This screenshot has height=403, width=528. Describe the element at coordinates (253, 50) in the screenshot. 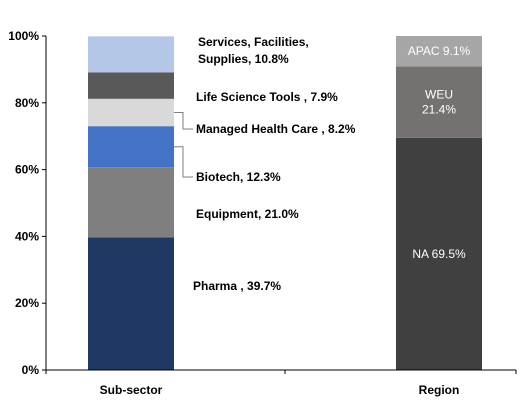

I see `segment-callout-label: Services, Facilities, Supplies, 10.8%` at that location.